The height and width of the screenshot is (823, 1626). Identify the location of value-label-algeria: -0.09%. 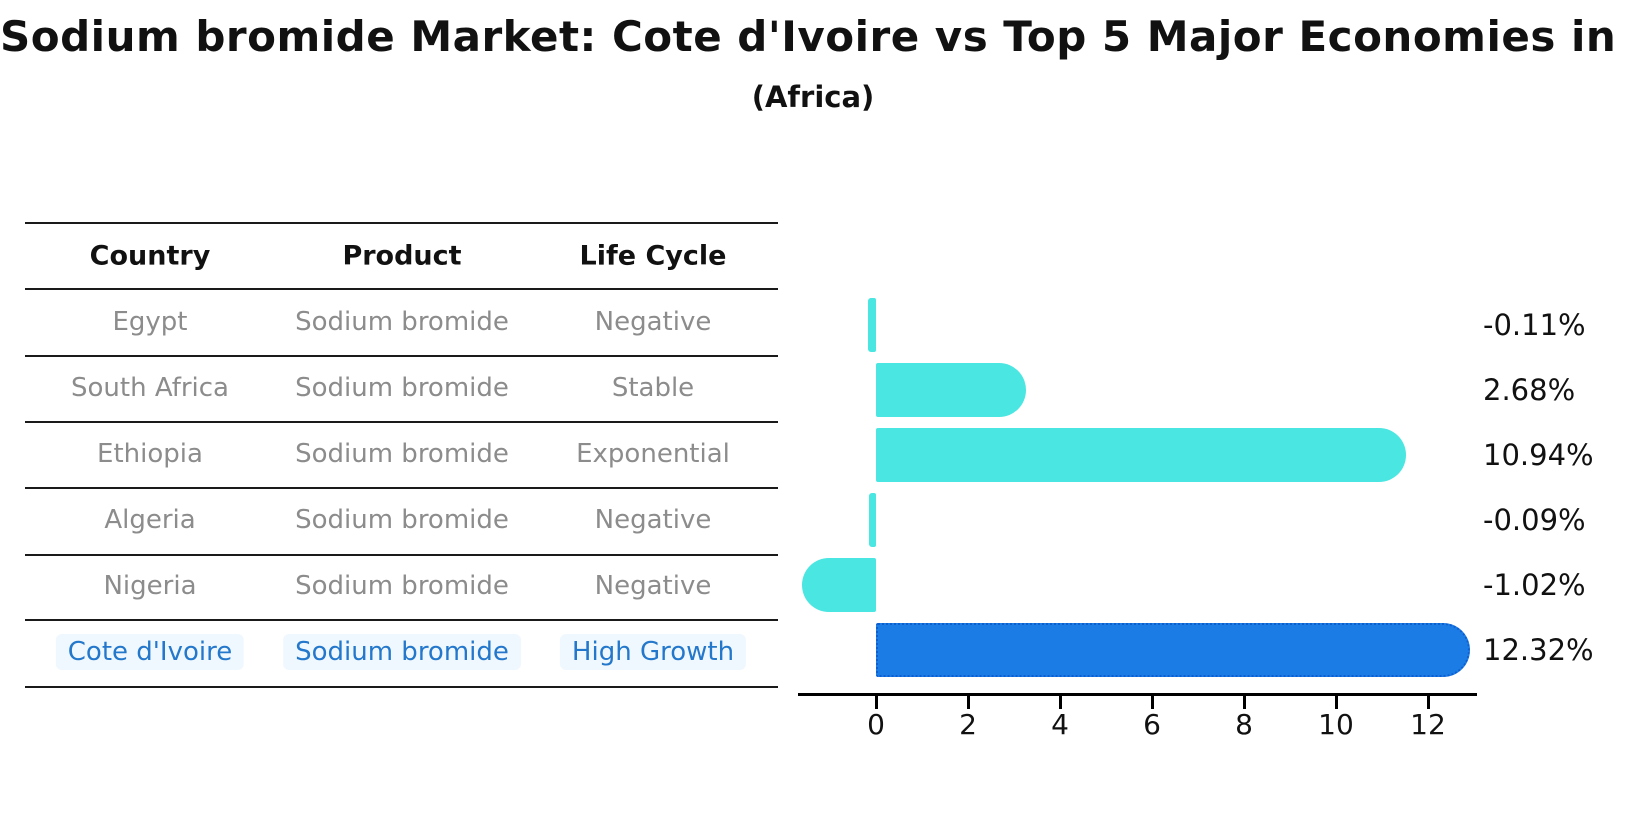
(1534, 520).